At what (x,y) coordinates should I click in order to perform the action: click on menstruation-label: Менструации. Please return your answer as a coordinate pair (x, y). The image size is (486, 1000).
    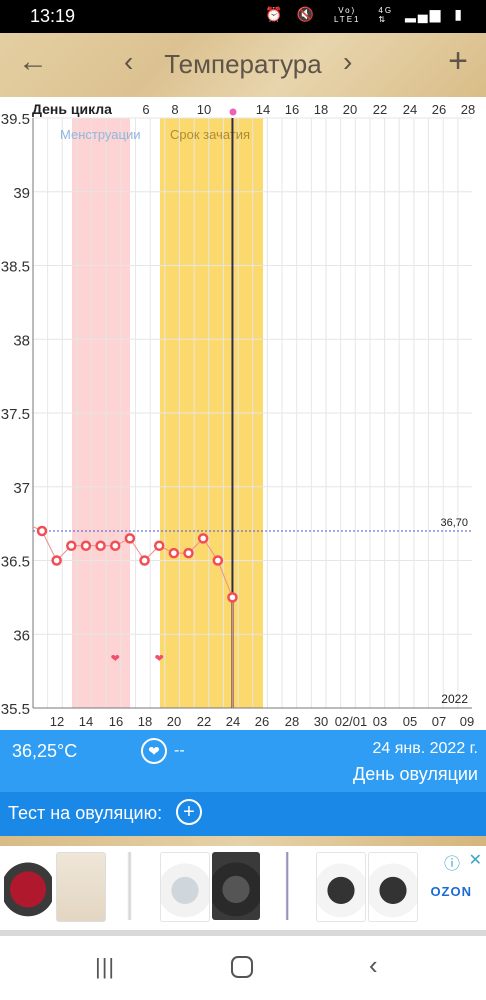
    Looking at the image, I should click on (100, 134).